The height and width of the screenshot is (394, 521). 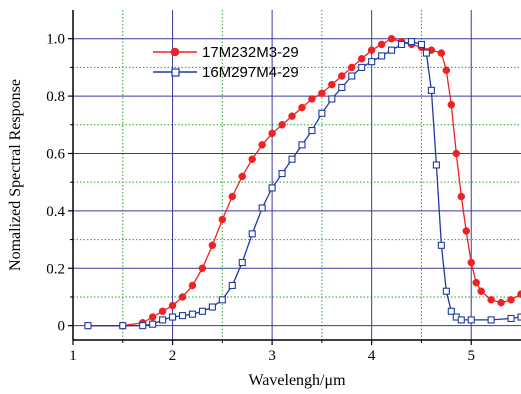 What do you see at coordinates (55, 97) in the screenshot?
I see `y-tick-label: 0.8` at bounding box center [55, 97].